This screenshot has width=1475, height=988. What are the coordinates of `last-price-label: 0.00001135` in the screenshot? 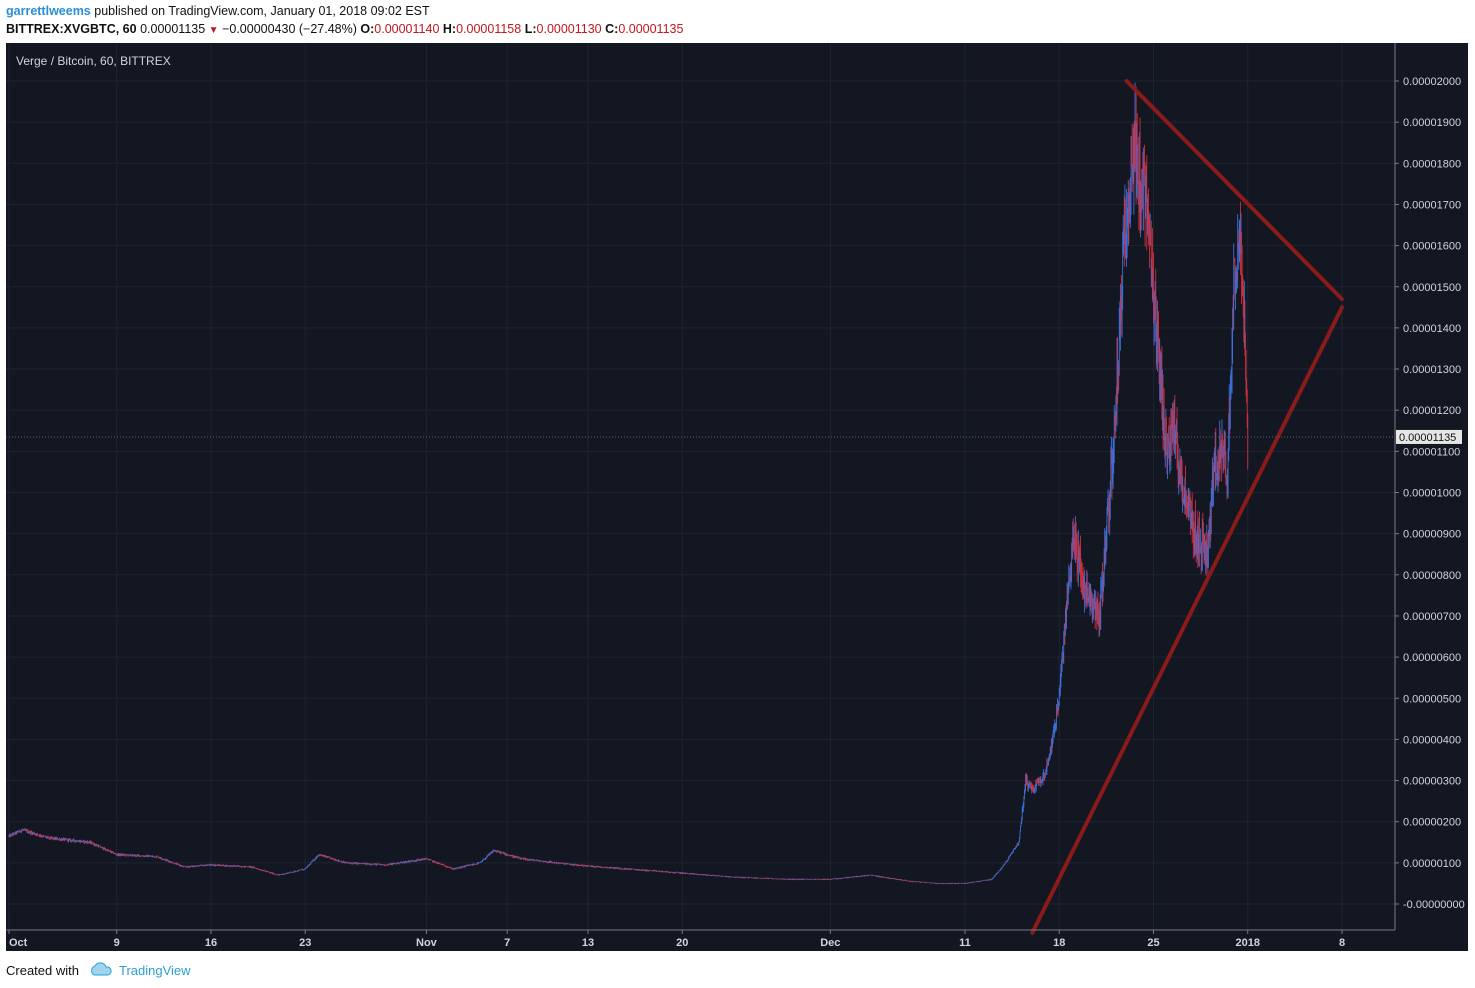 It's located at (1427, 438).